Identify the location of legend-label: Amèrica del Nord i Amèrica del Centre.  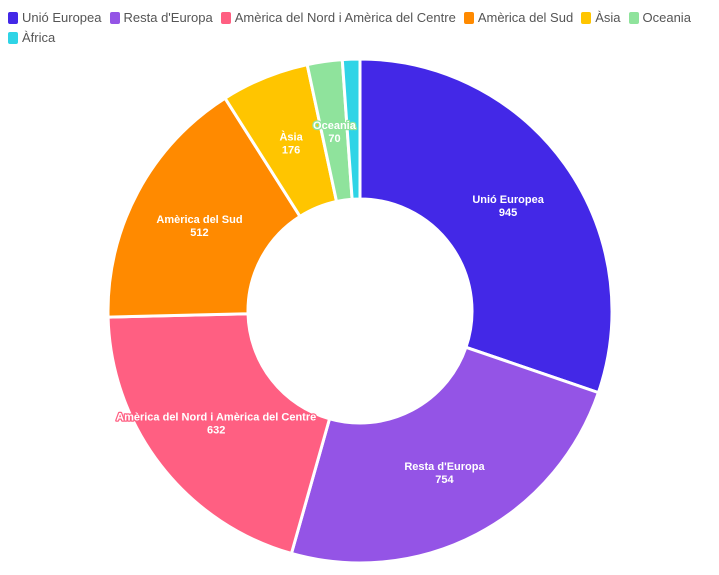
(345, 17).